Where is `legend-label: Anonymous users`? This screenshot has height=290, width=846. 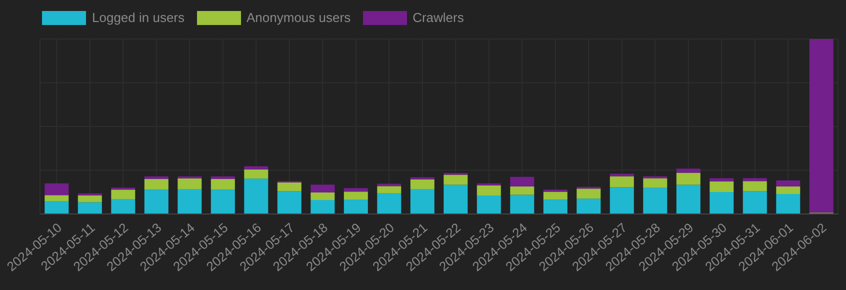
legend-label: Anonymous users is located at coordinates (298, 17).